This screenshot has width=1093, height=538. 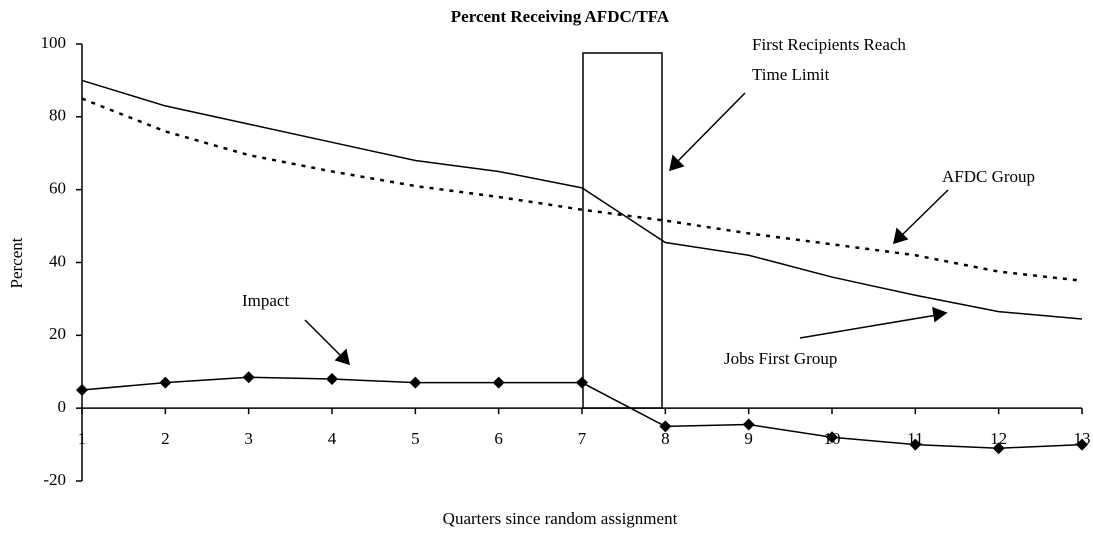 I want to click on annotation: Time Limit, so click(x=791, y=74).